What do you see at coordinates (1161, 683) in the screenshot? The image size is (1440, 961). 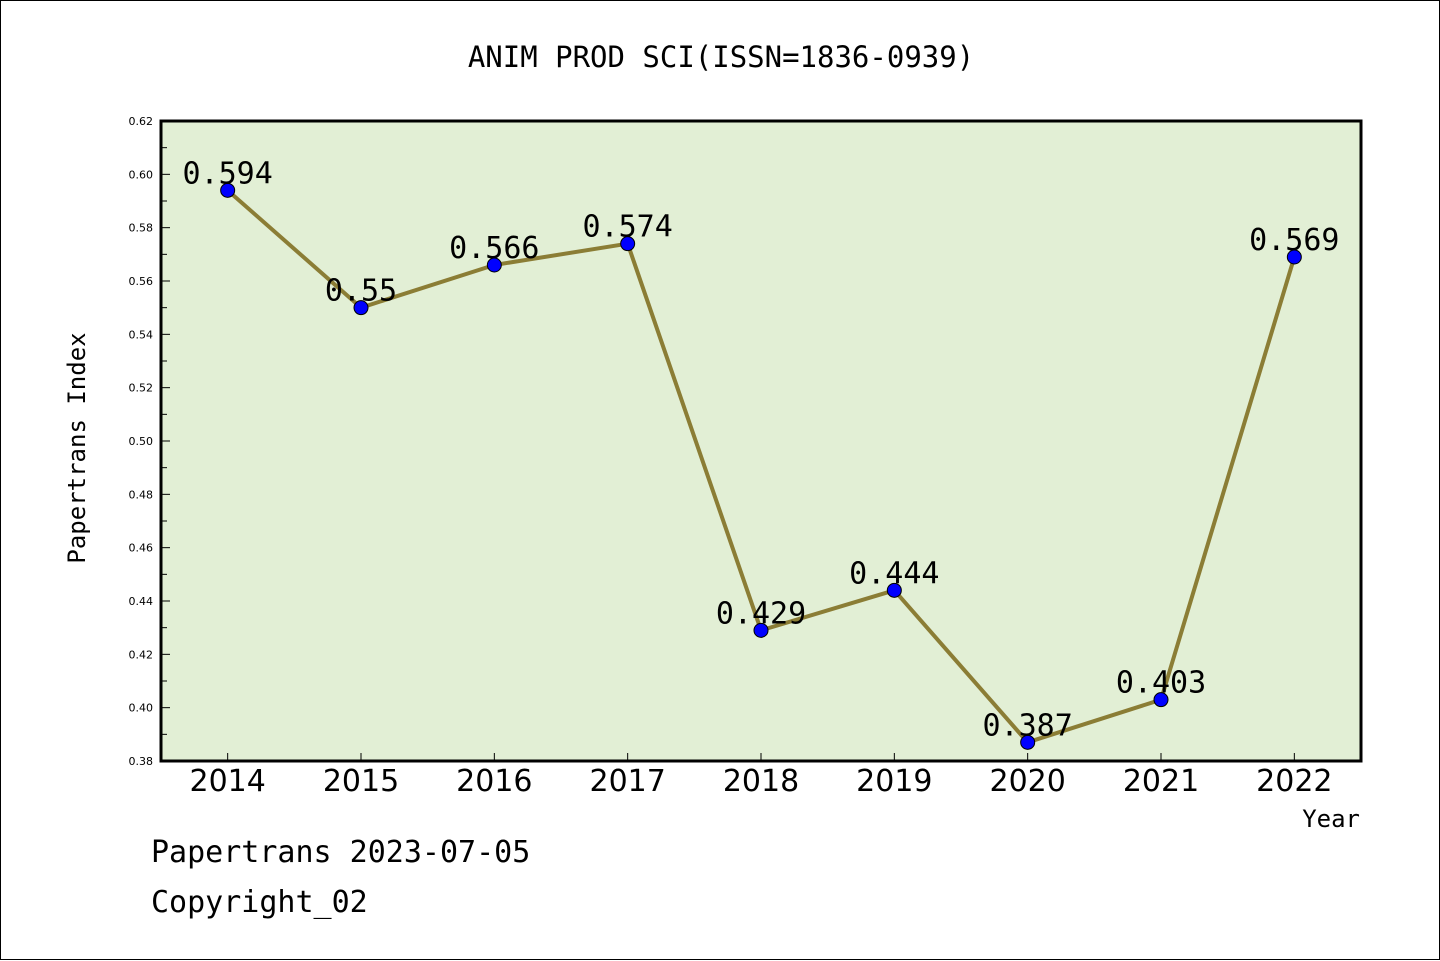 I see `data-label: 0.403` at bounding box center [1161, 683].